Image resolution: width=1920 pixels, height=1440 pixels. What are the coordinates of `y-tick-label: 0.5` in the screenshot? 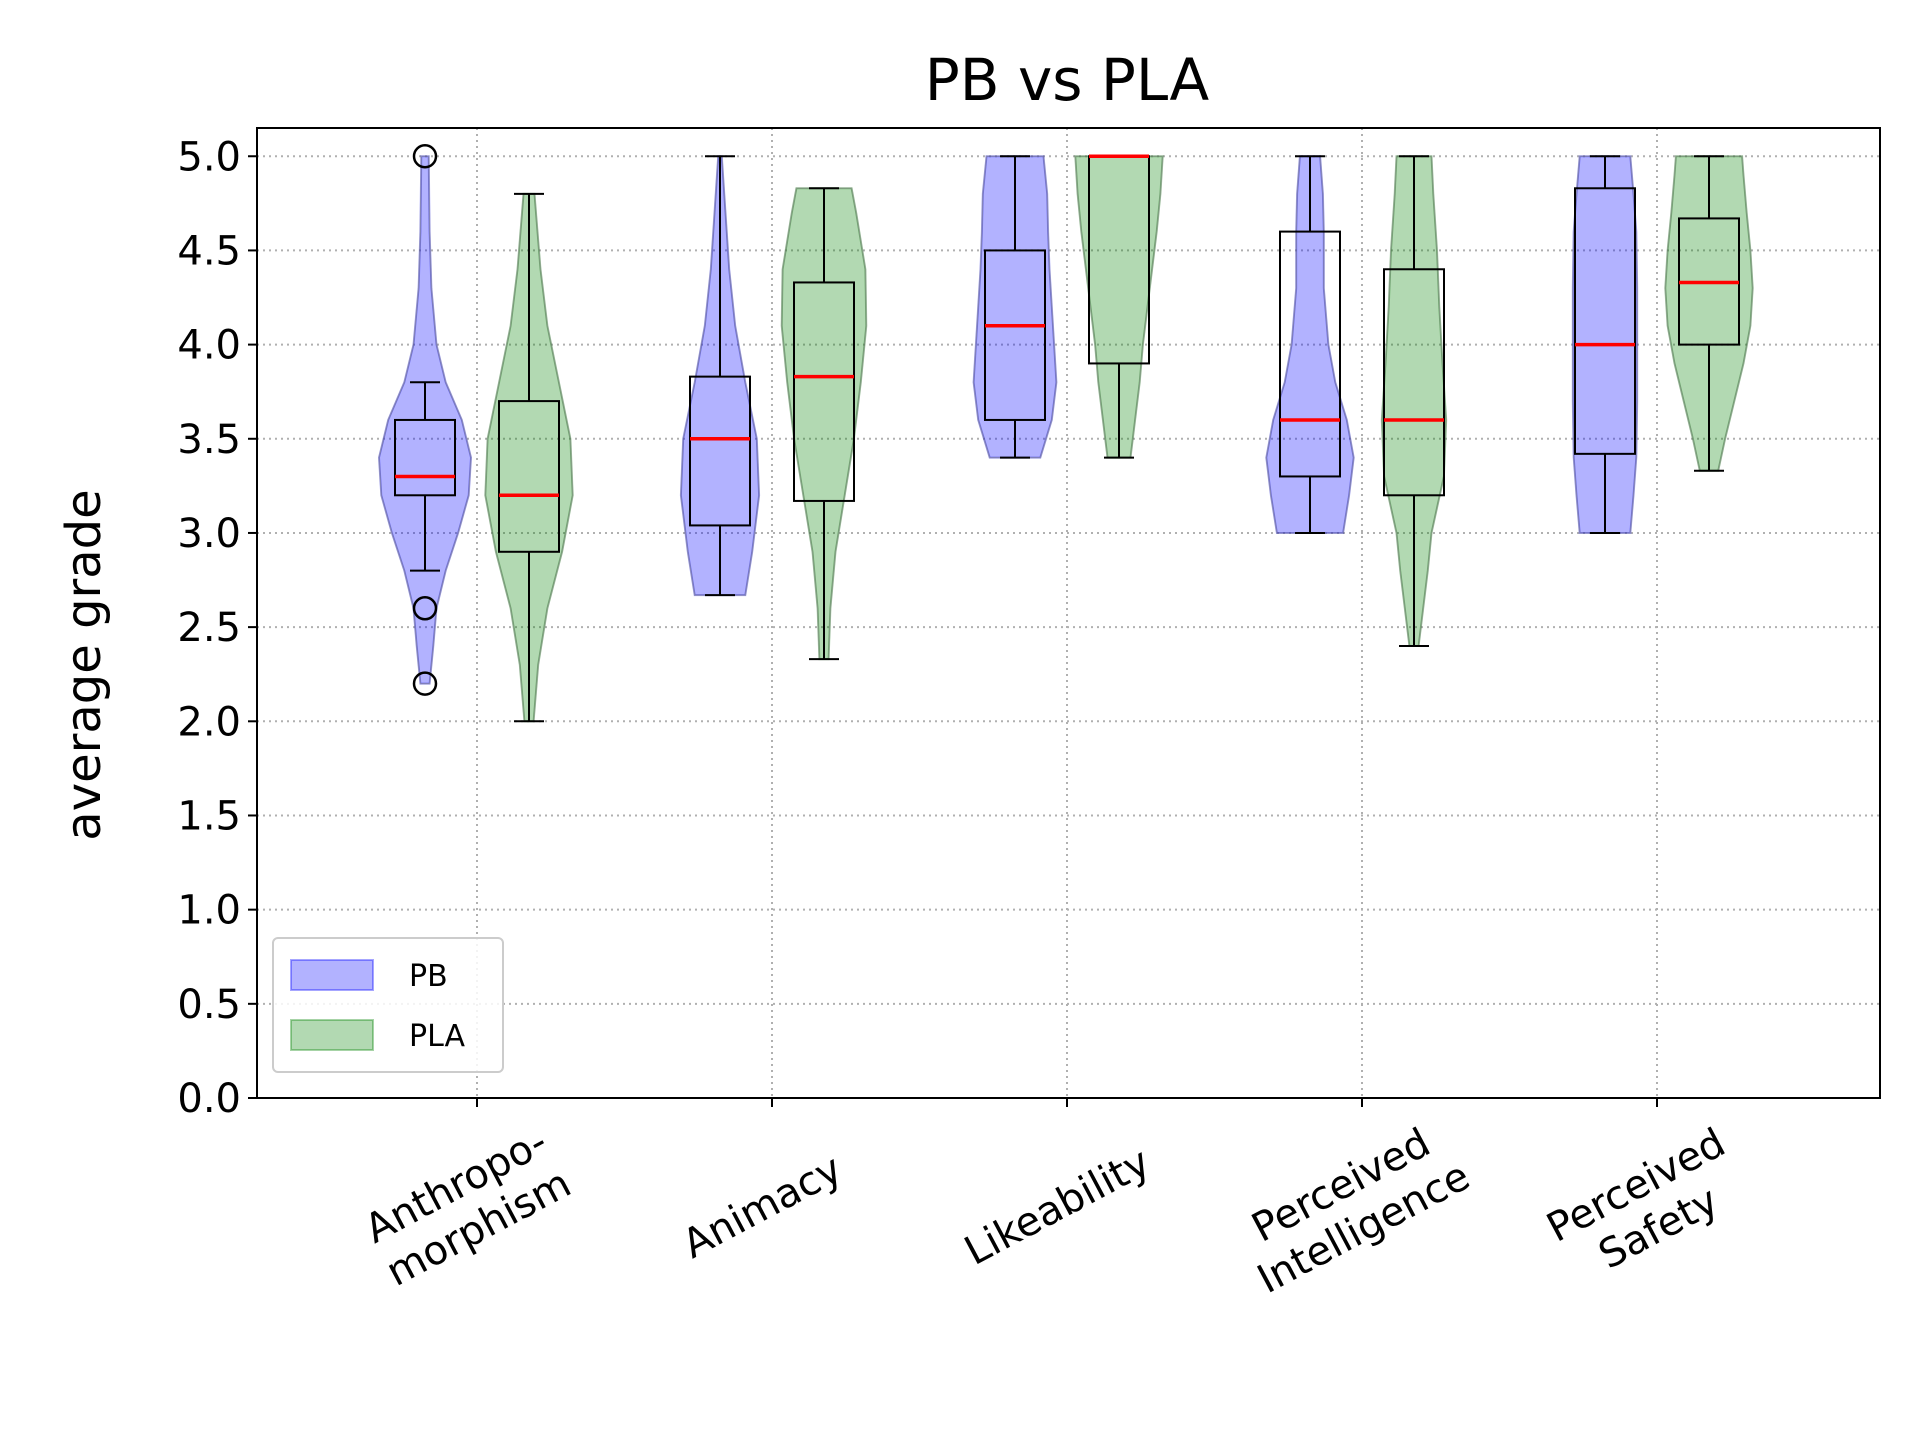 It's located at (209, 1005).